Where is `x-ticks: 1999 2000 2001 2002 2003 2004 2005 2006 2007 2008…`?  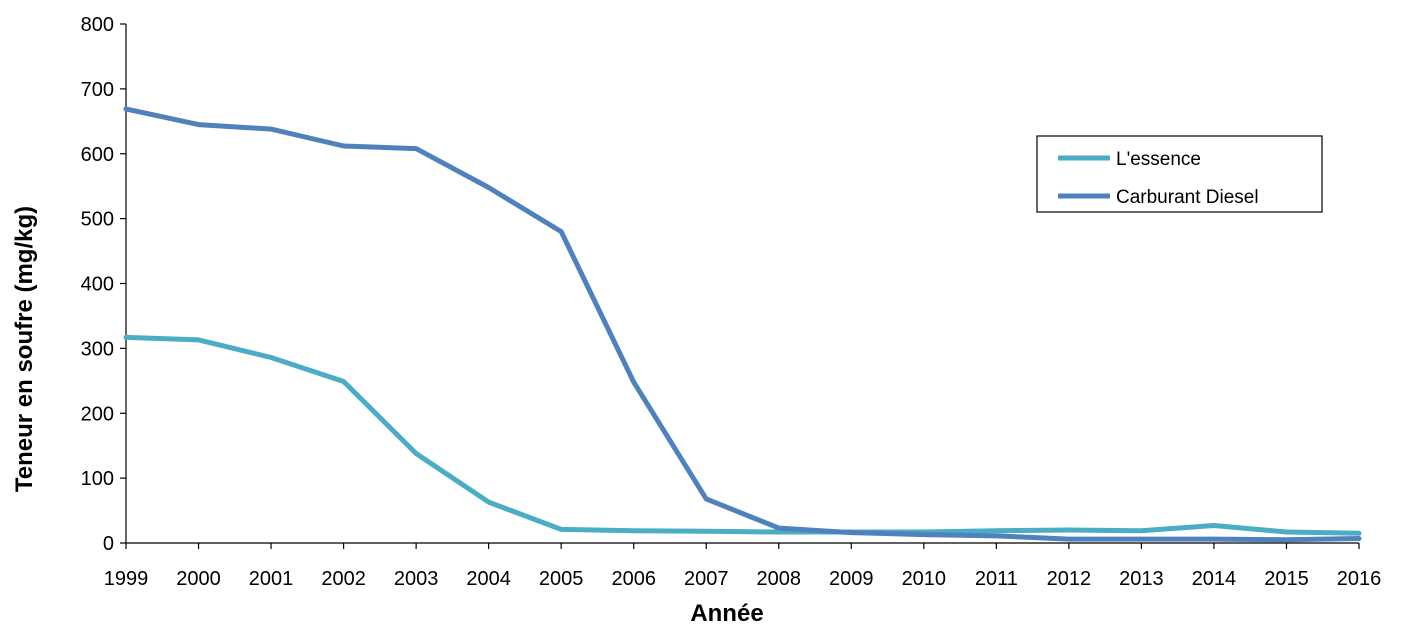
x-ticks: 1999 2000 2001 2002 2003 2004 2005 2006 2007 2008… is located at coordinates (743, 566).